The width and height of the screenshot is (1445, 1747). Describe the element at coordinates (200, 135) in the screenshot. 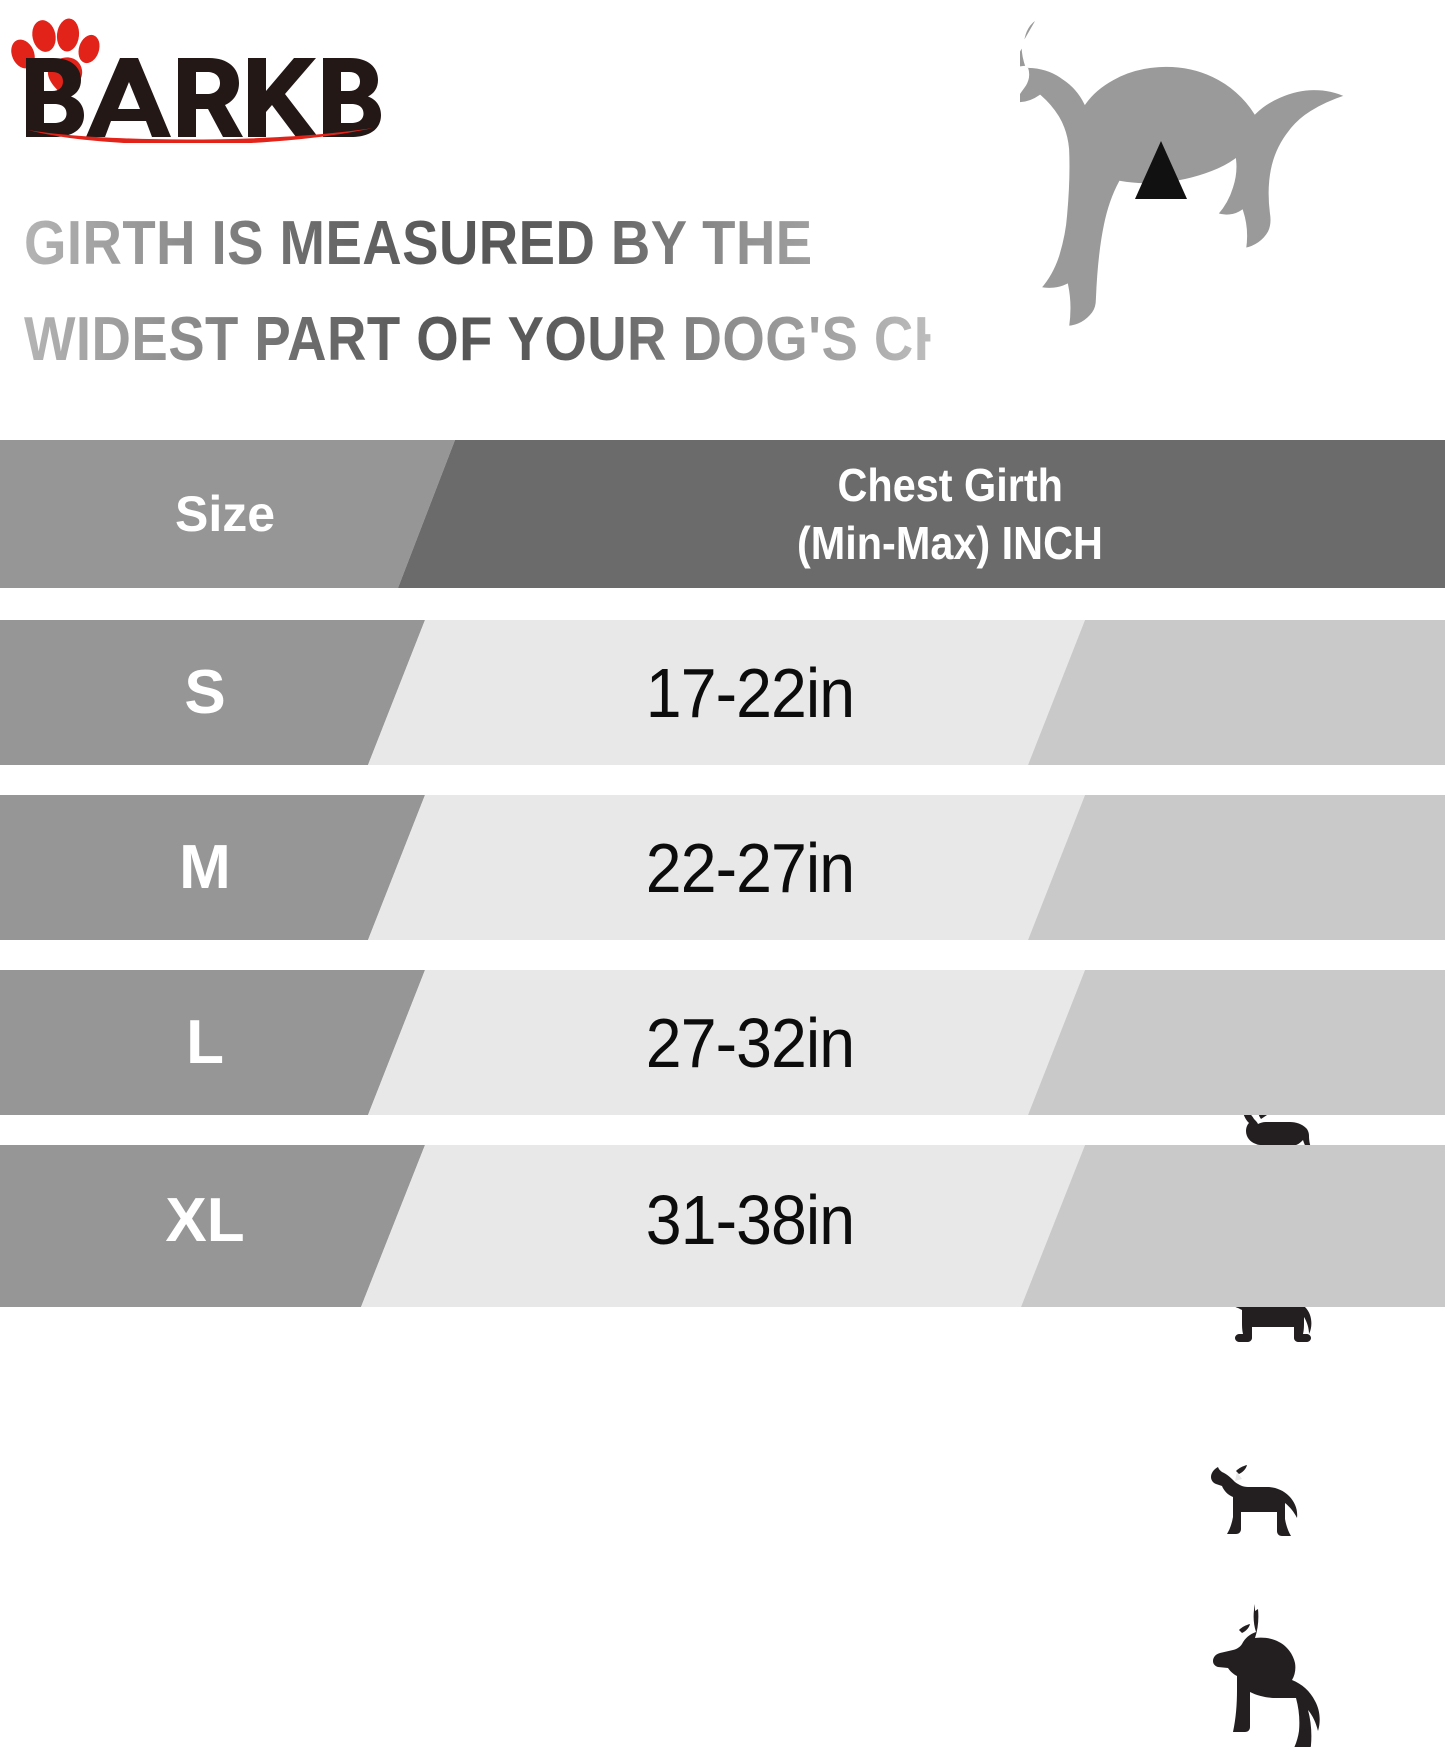

I see `logo-underline-swoosh` at that location.